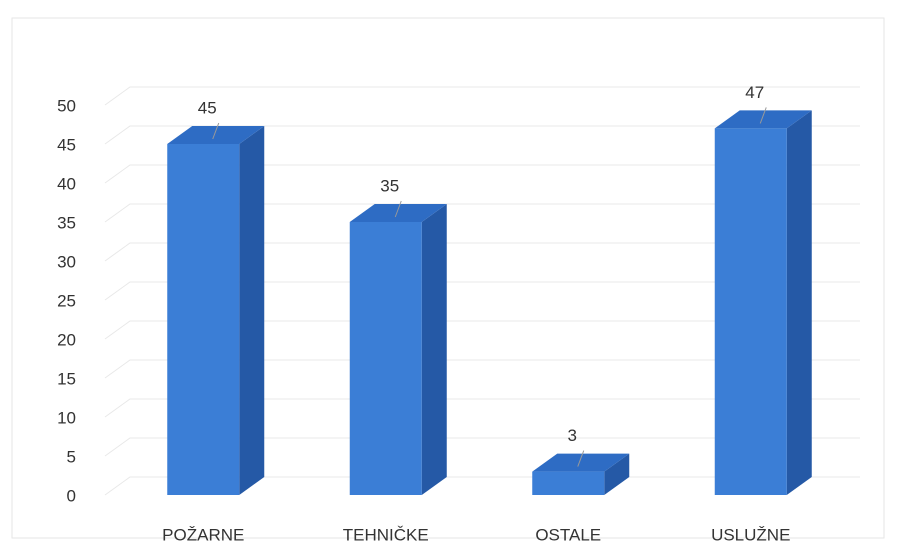 This screenshot has height=550, width=900. What do you see at coordinates (203, 534) in the screenshot?
I see `x-tick-label: POŽARNE` at bounding box center [203, 534].